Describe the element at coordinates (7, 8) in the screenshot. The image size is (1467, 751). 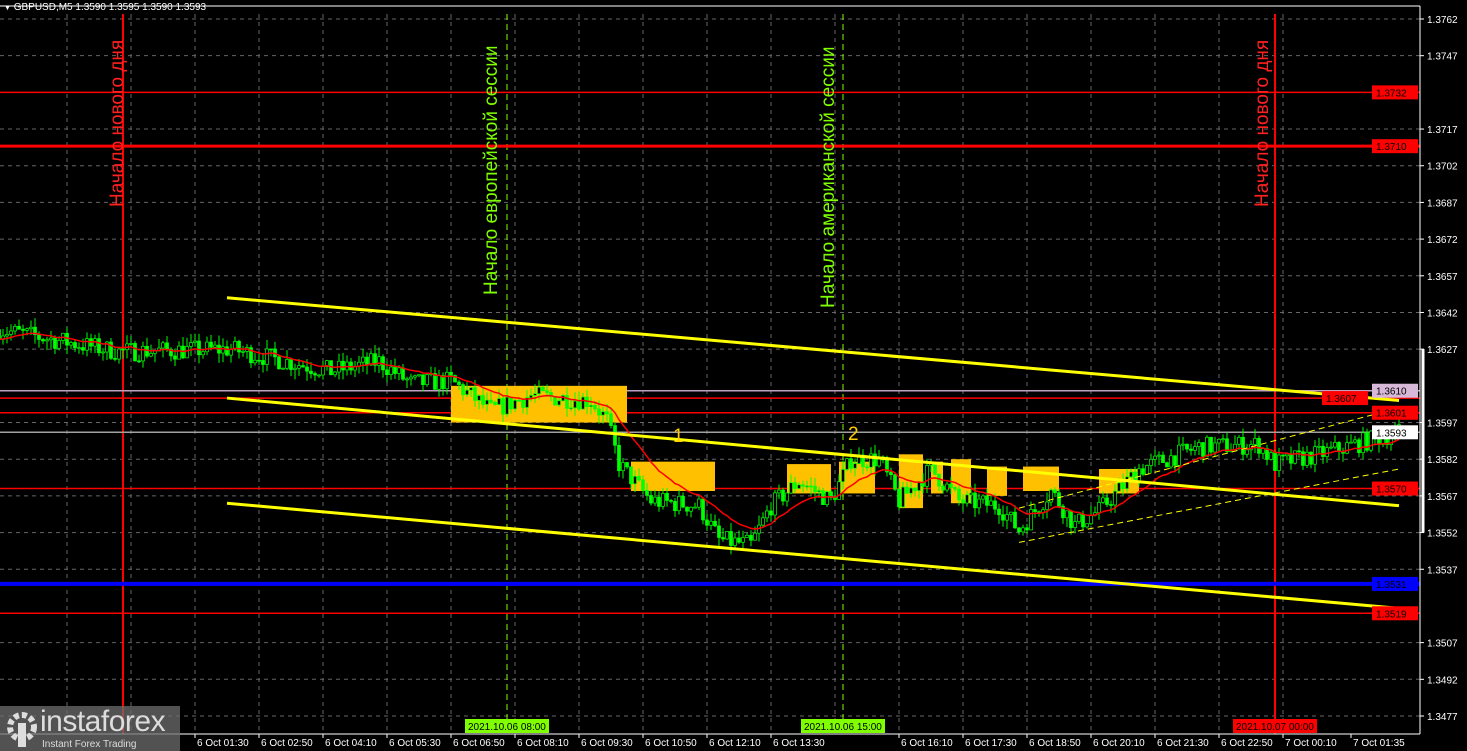
I see `menu-triangle-icon: ▼` at that location.